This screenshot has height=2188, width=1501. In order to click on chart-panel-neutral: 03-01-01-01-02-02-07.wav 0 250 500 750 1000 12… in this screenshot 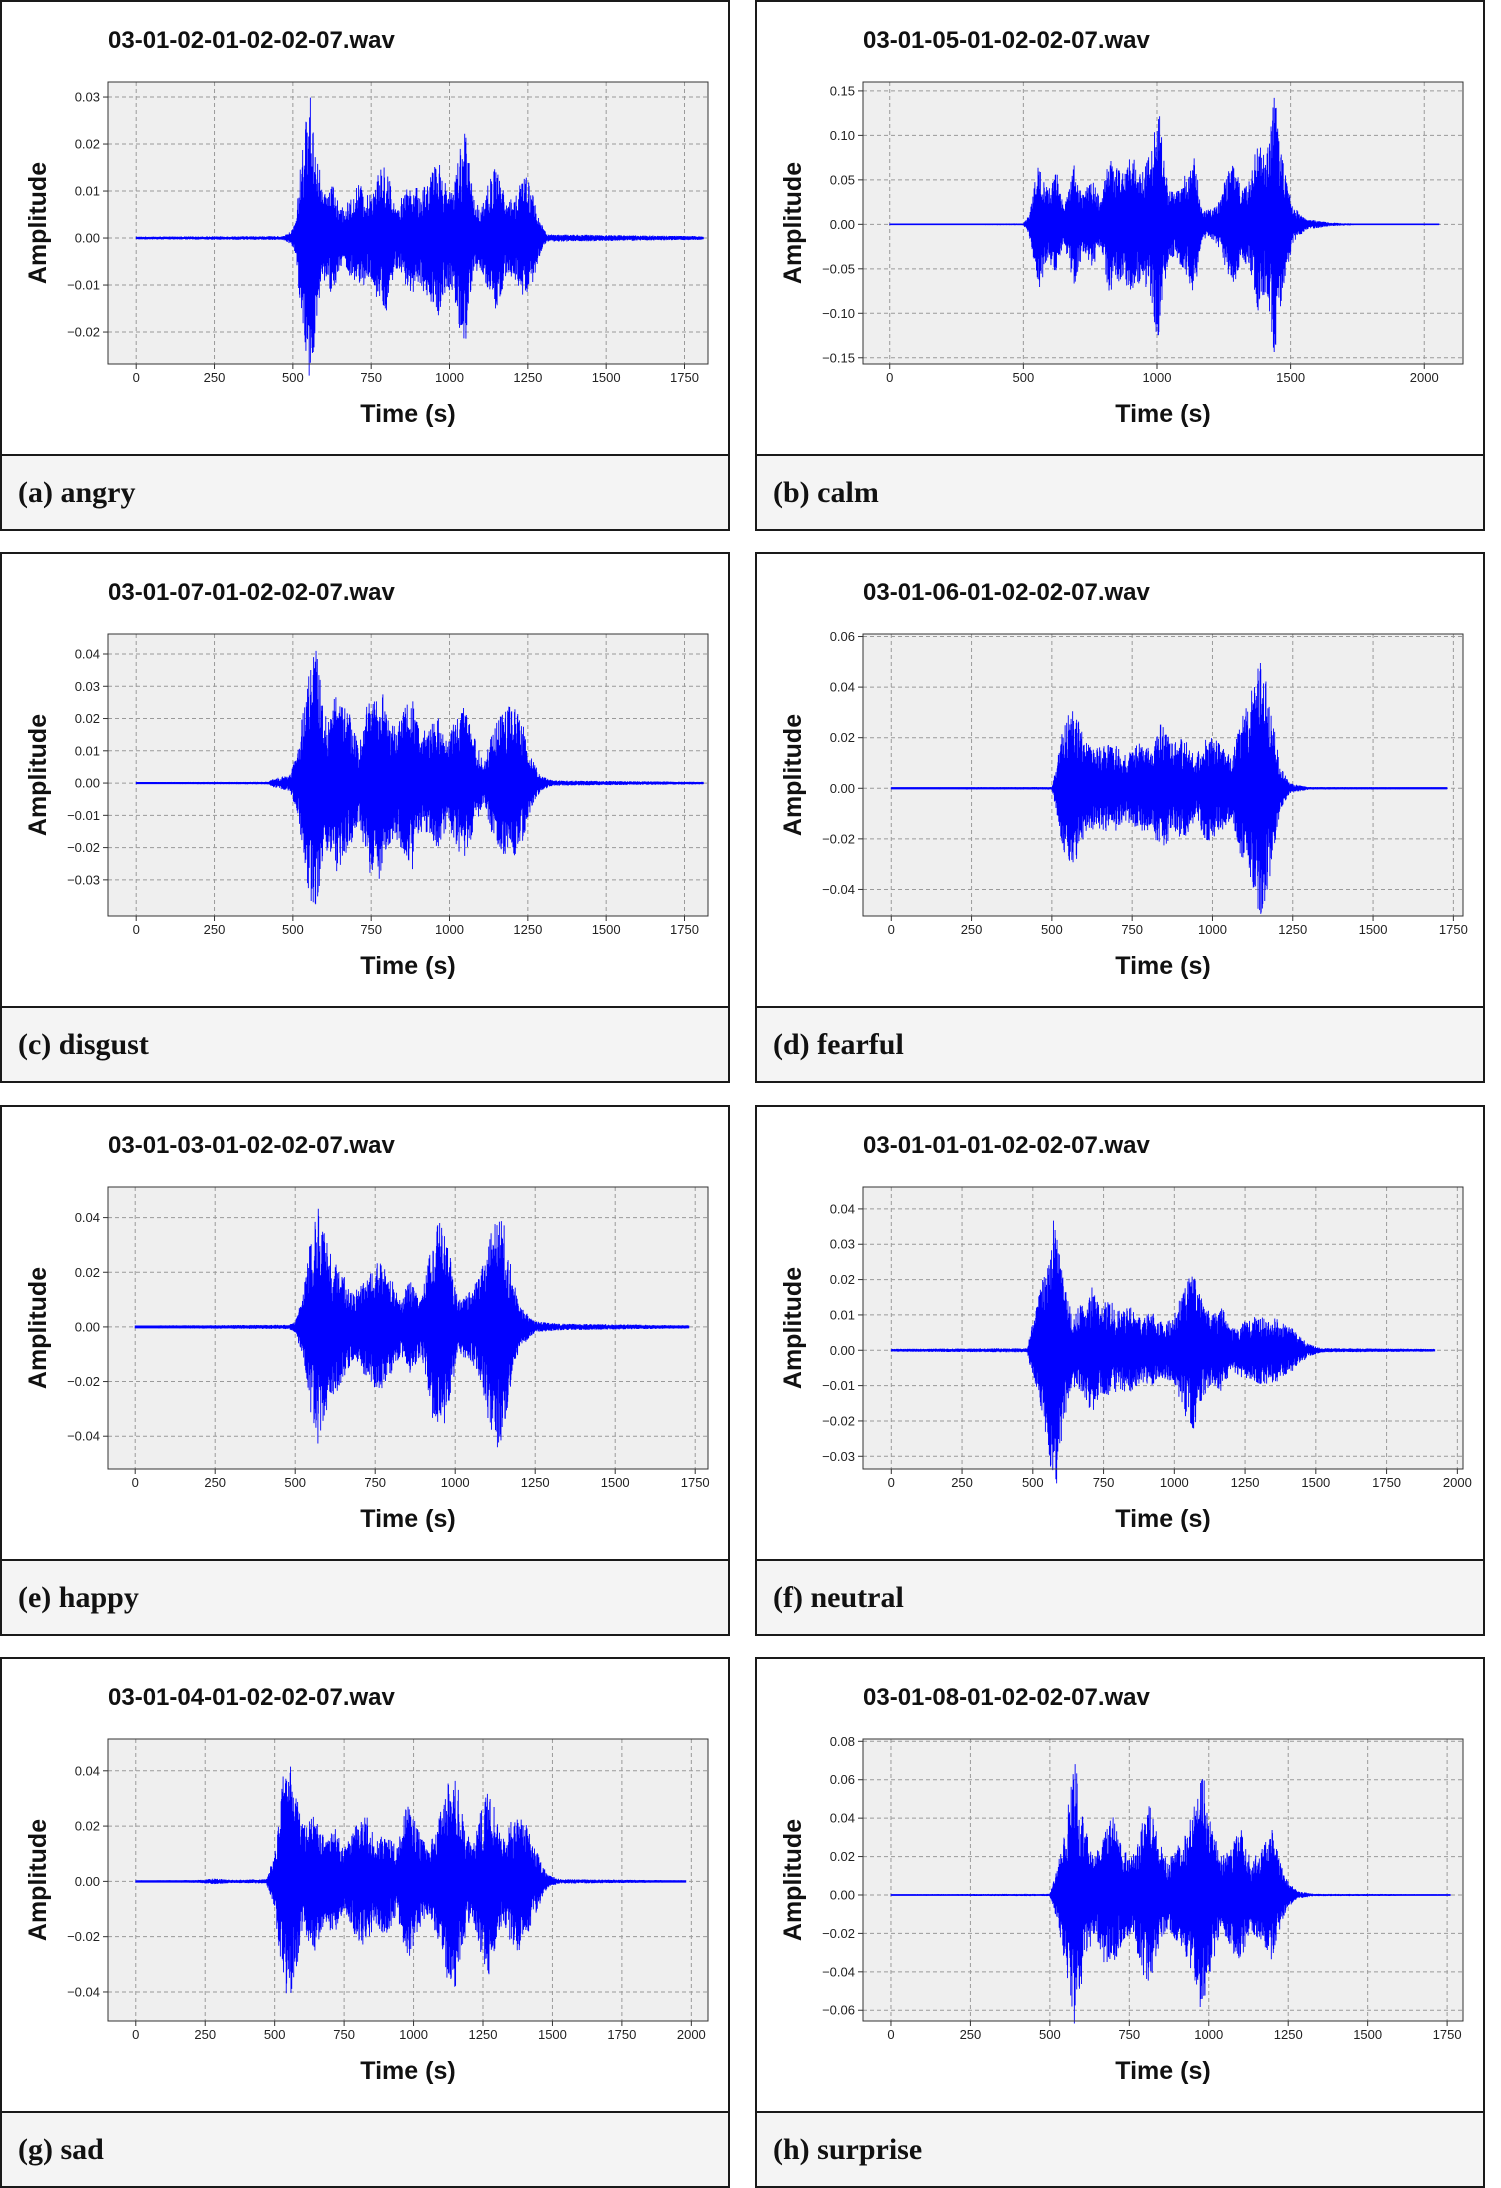, I will do `click(1120, 1370)`.